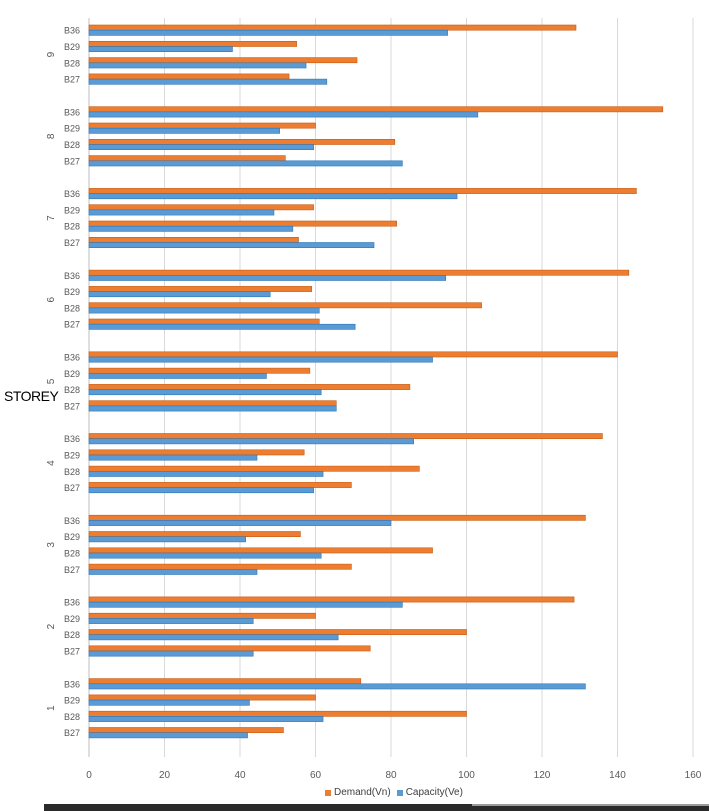 This screenshot has width=709, height=811. I want to click on x-tick-label: 0, so click(89, 775).